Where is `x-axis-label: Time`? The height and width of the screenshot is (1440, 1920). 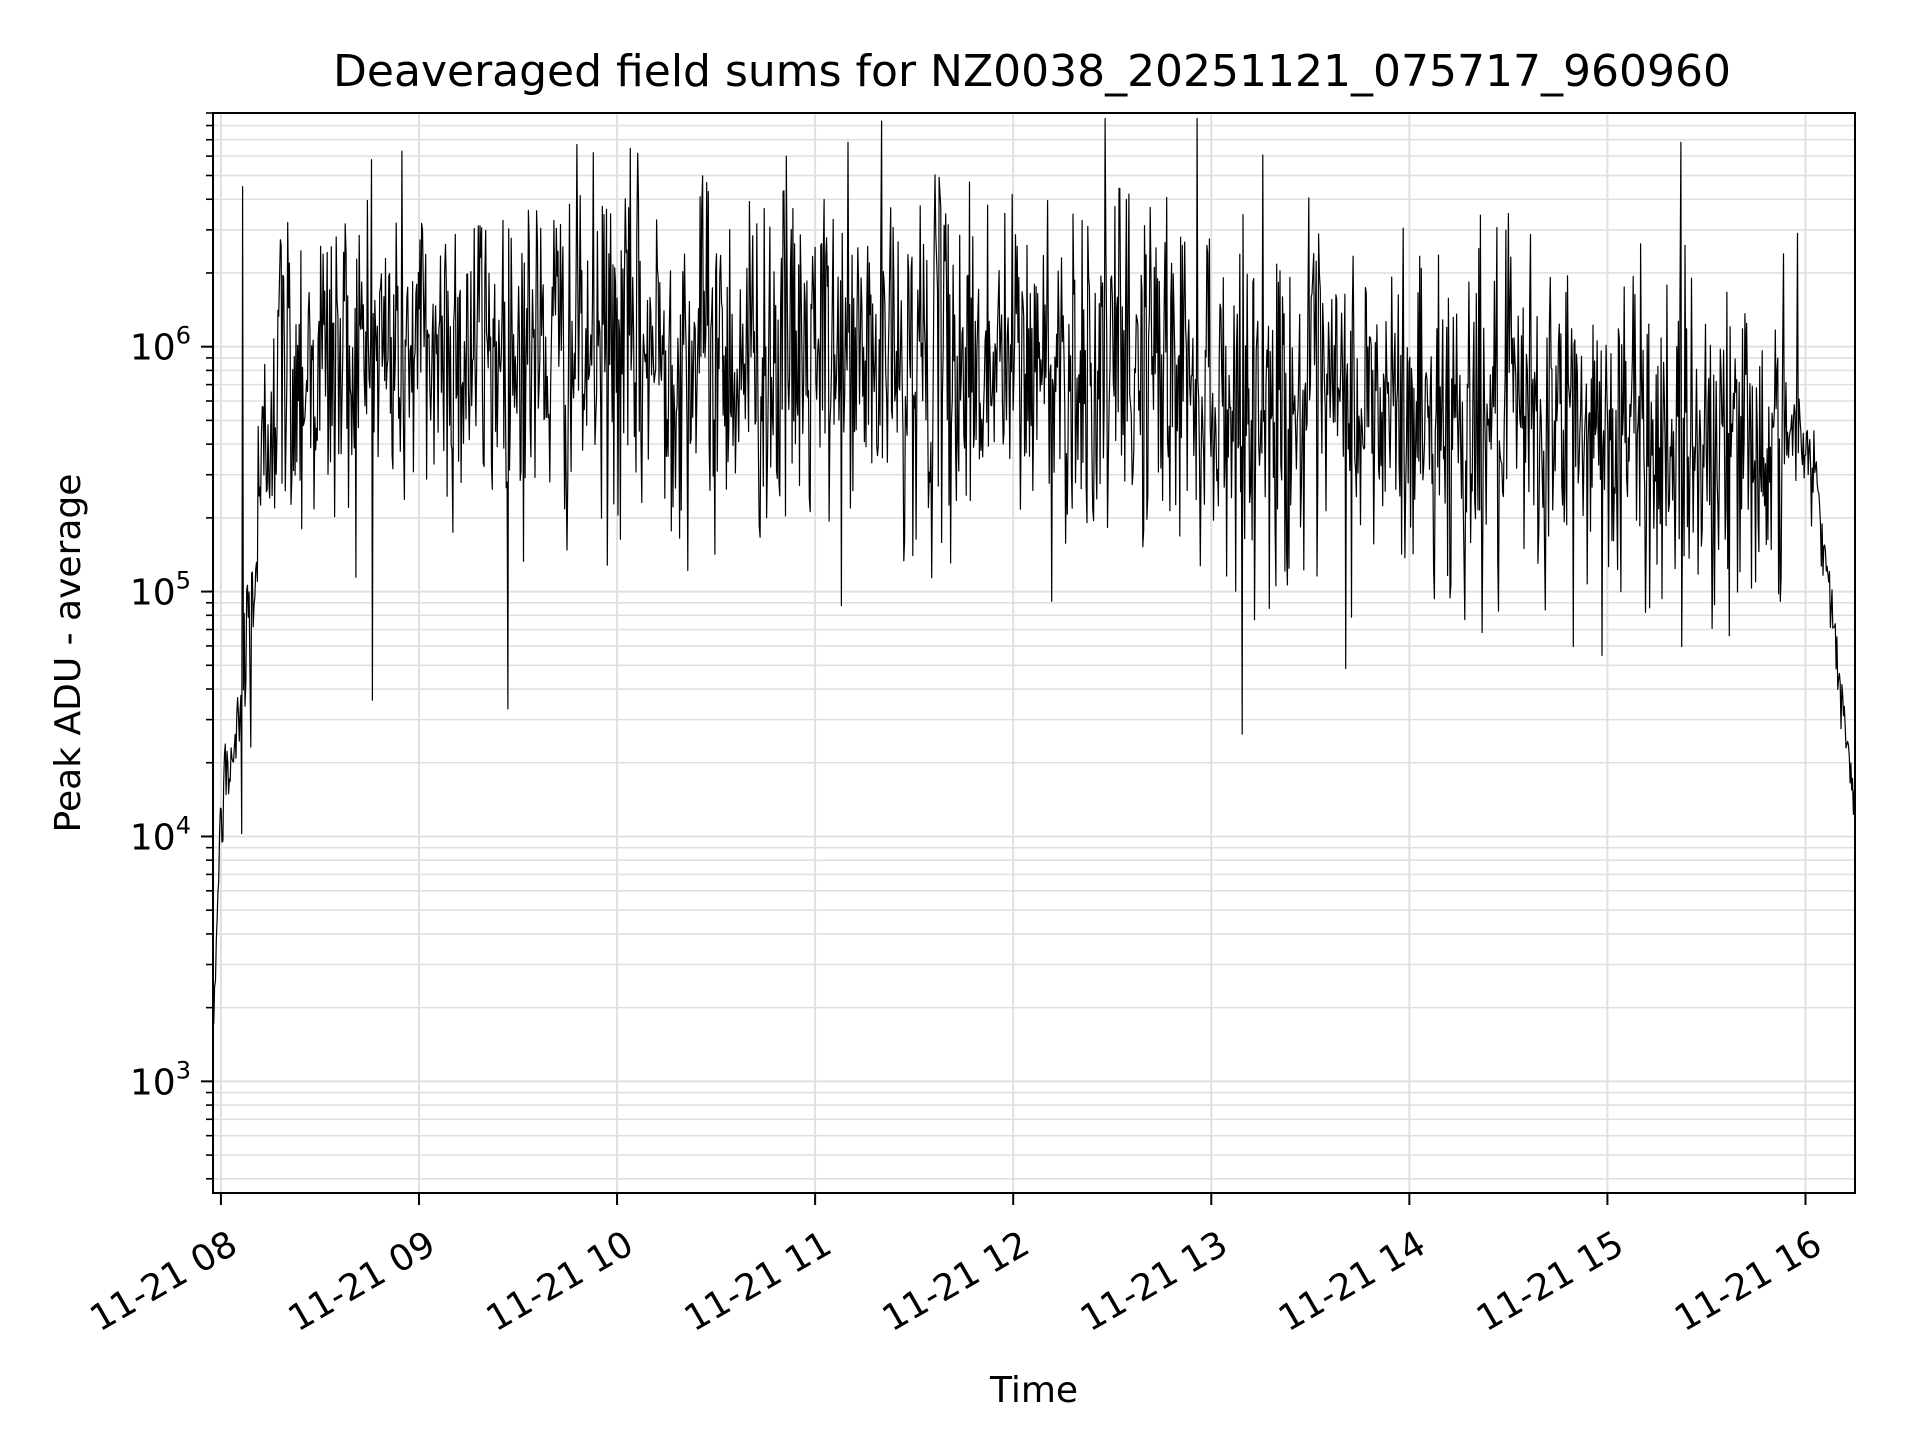
x-axis-label: Time is located at coordinates (1033, 1390).